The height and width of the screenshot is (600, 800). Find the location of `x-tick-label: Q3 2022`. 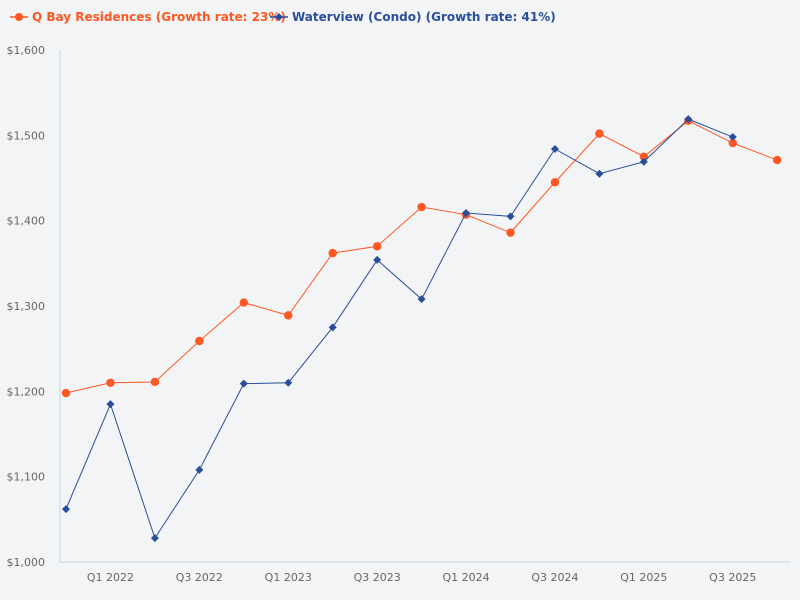

x-tick-label: Q3 2022 is located at coordinates (199, 577).